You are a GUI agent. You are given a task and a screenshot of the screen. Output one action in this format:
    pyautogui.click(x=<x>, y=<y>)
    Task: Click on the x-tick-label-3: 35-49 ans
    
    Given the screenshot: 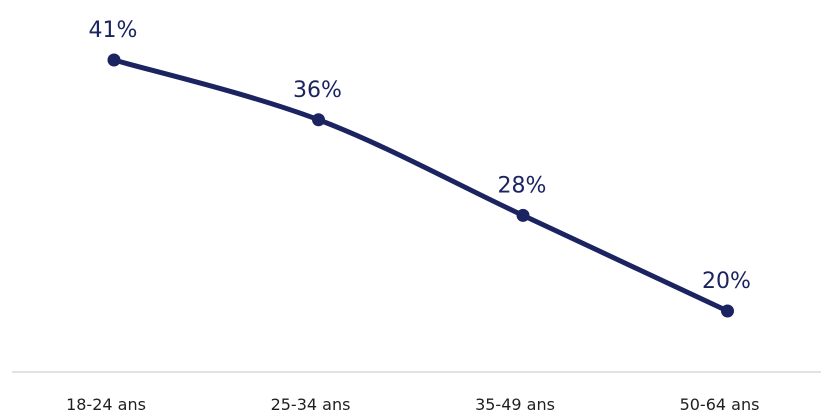 What is the action you would take?
    pyautogui.click(x=515, y=403)
    